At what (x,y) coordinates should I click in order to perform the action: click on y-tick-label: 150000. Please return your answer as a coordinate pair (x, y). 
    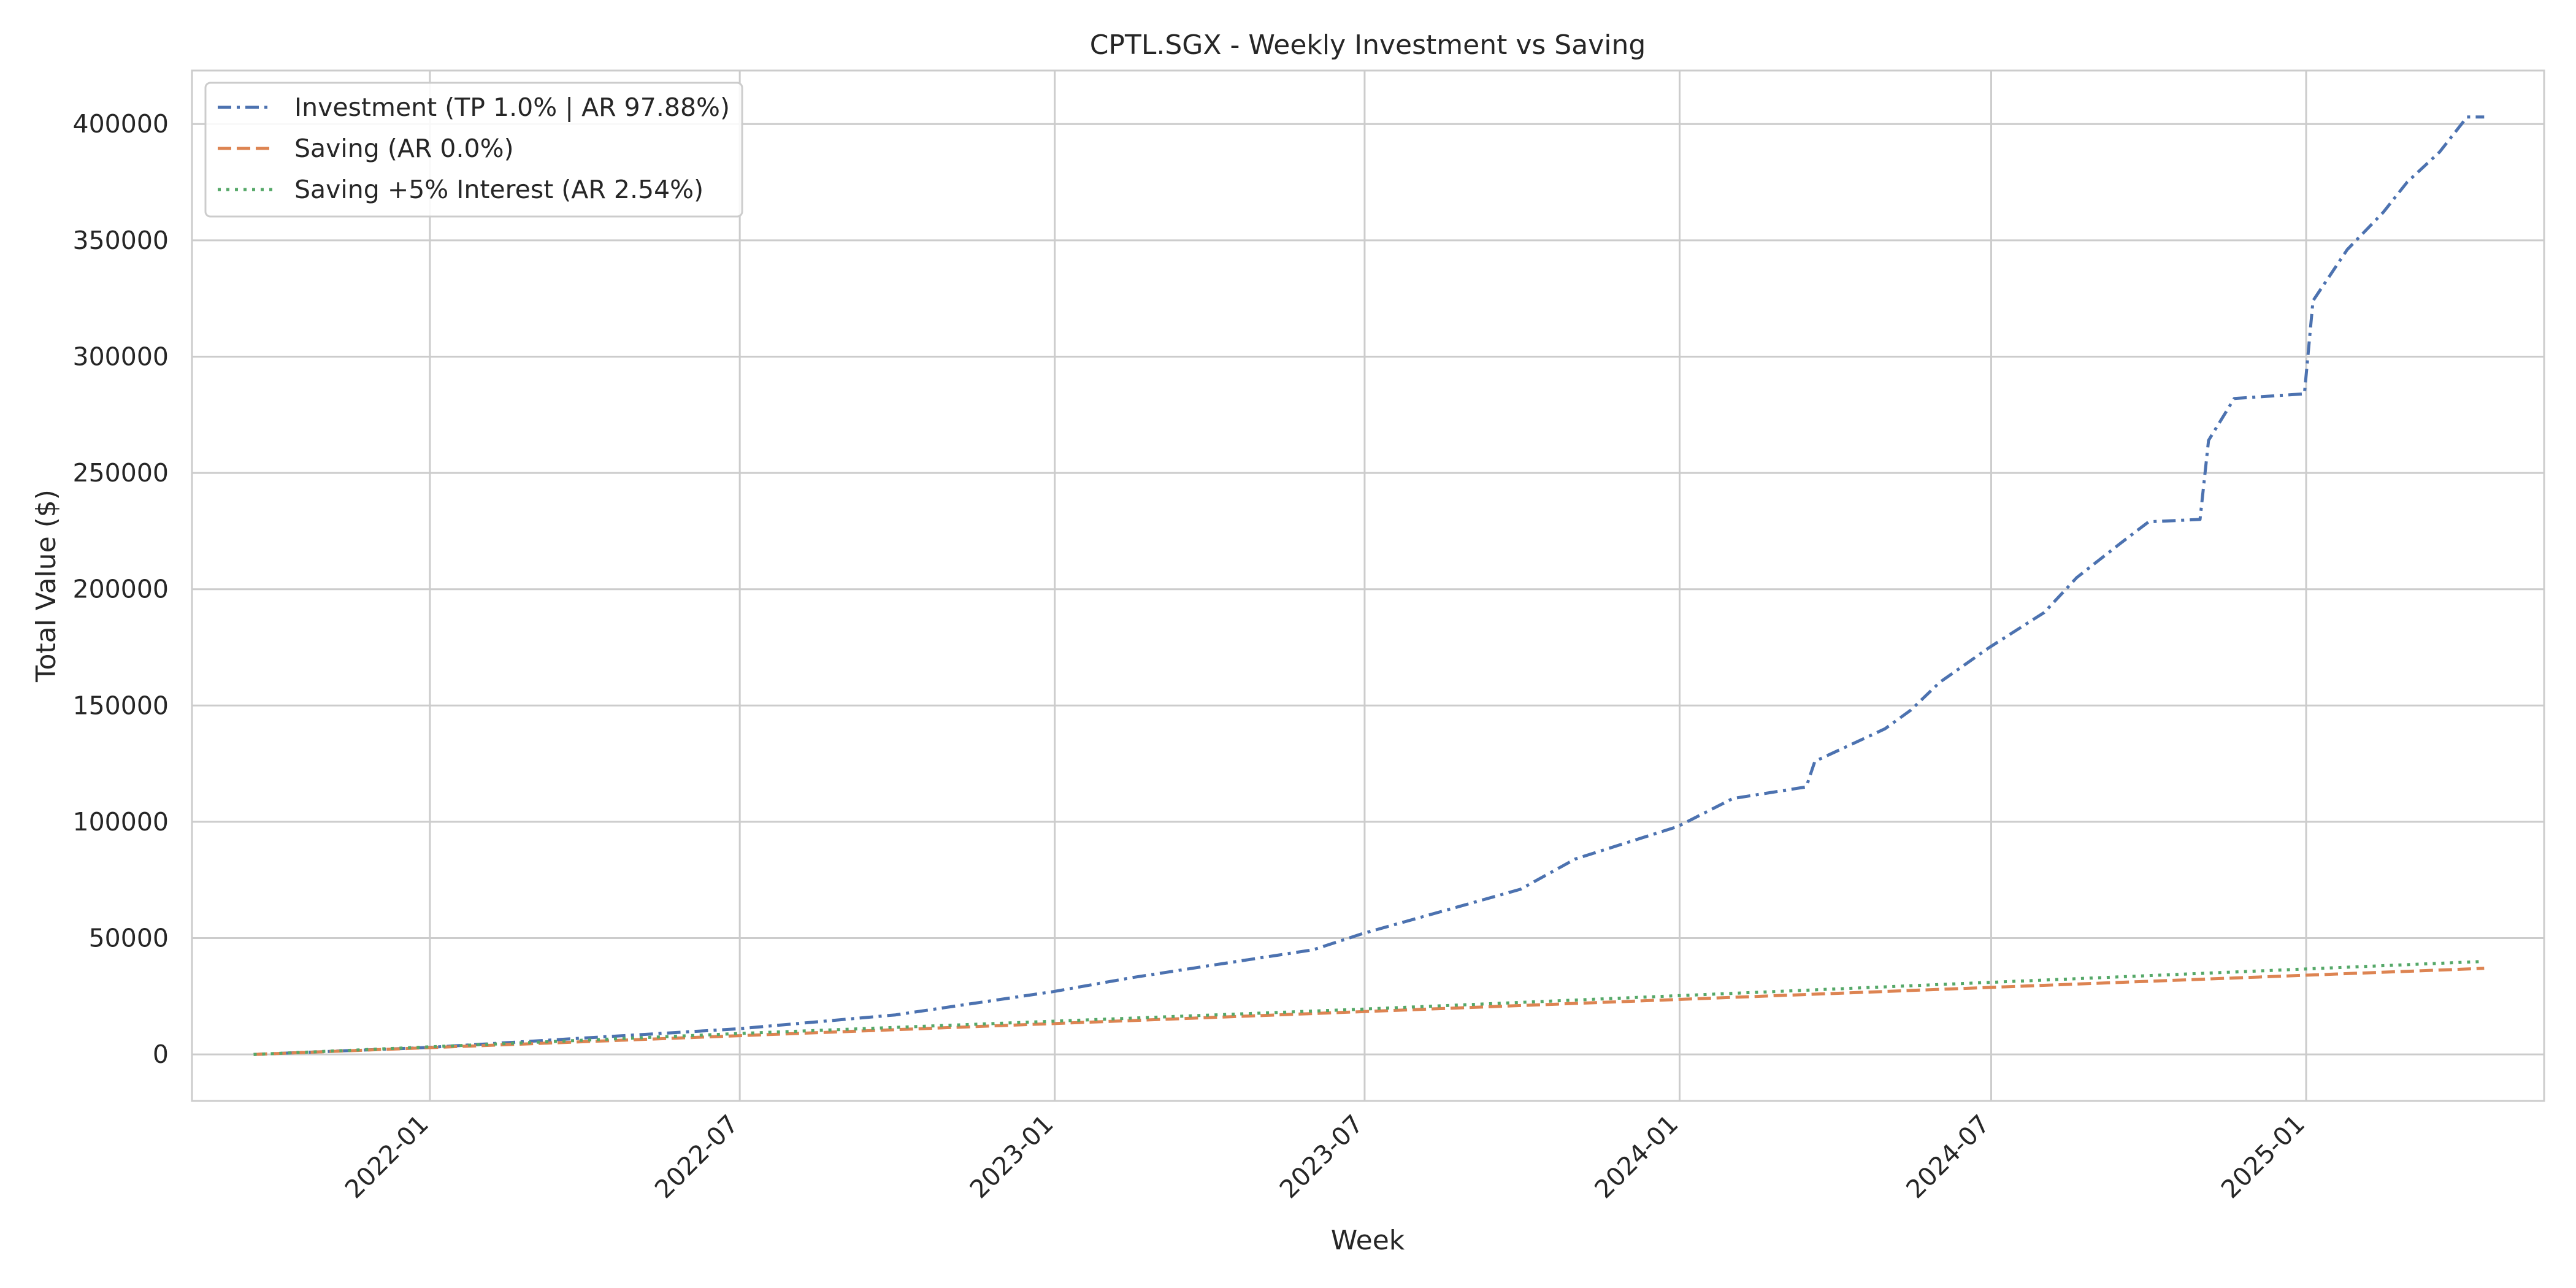
    Looking at the image, I should click on (120, 705).